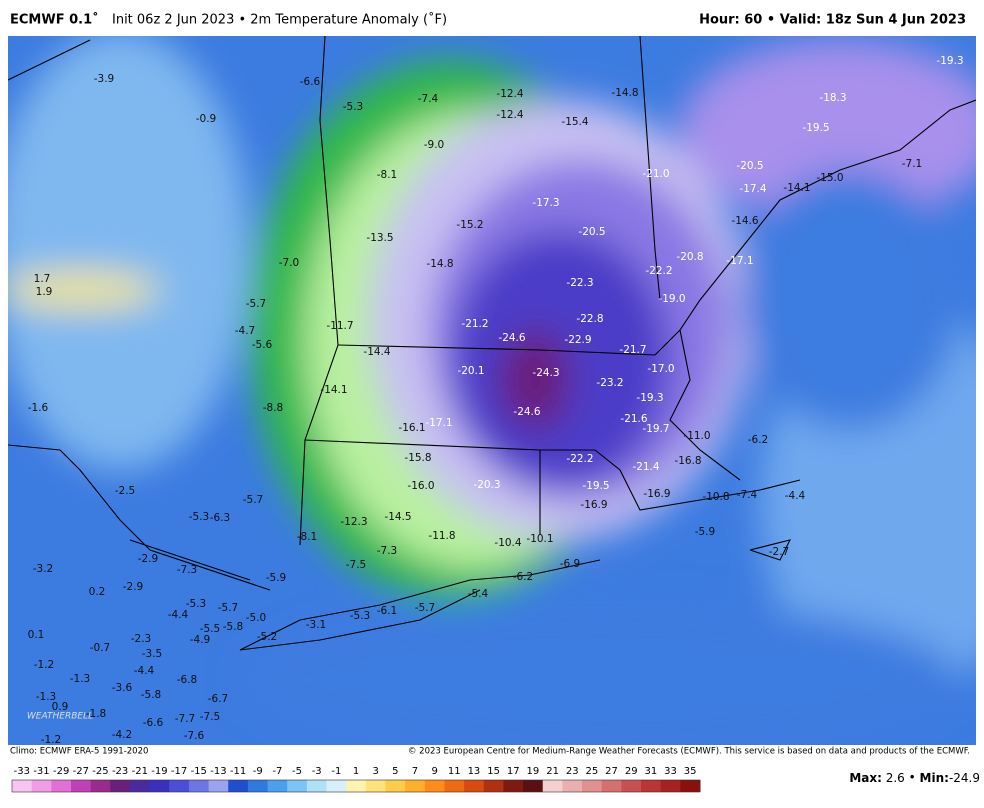 The width and height of the screenshot is (984, 808). Describe the element at coordinates (609, 383) in the screenshot. I see `anomaly-label: -23.2` at that location.